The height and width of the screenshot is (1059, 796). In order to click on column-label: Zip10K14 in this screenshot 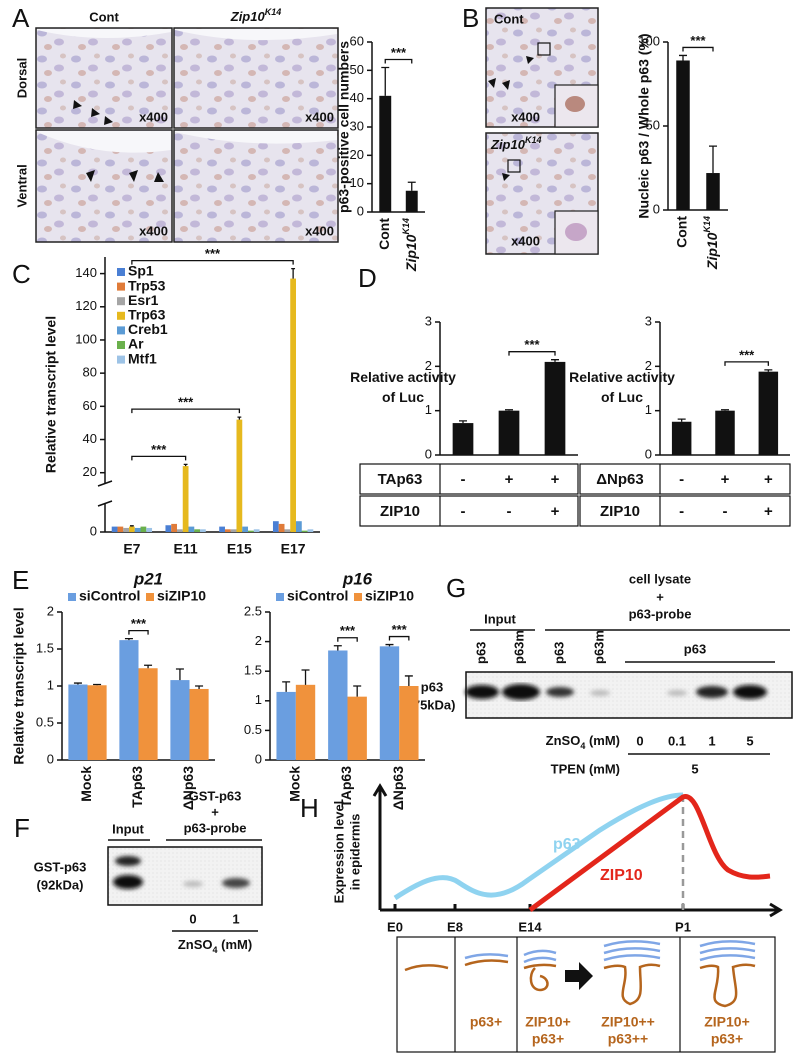, I will do `click(255, 15)`.